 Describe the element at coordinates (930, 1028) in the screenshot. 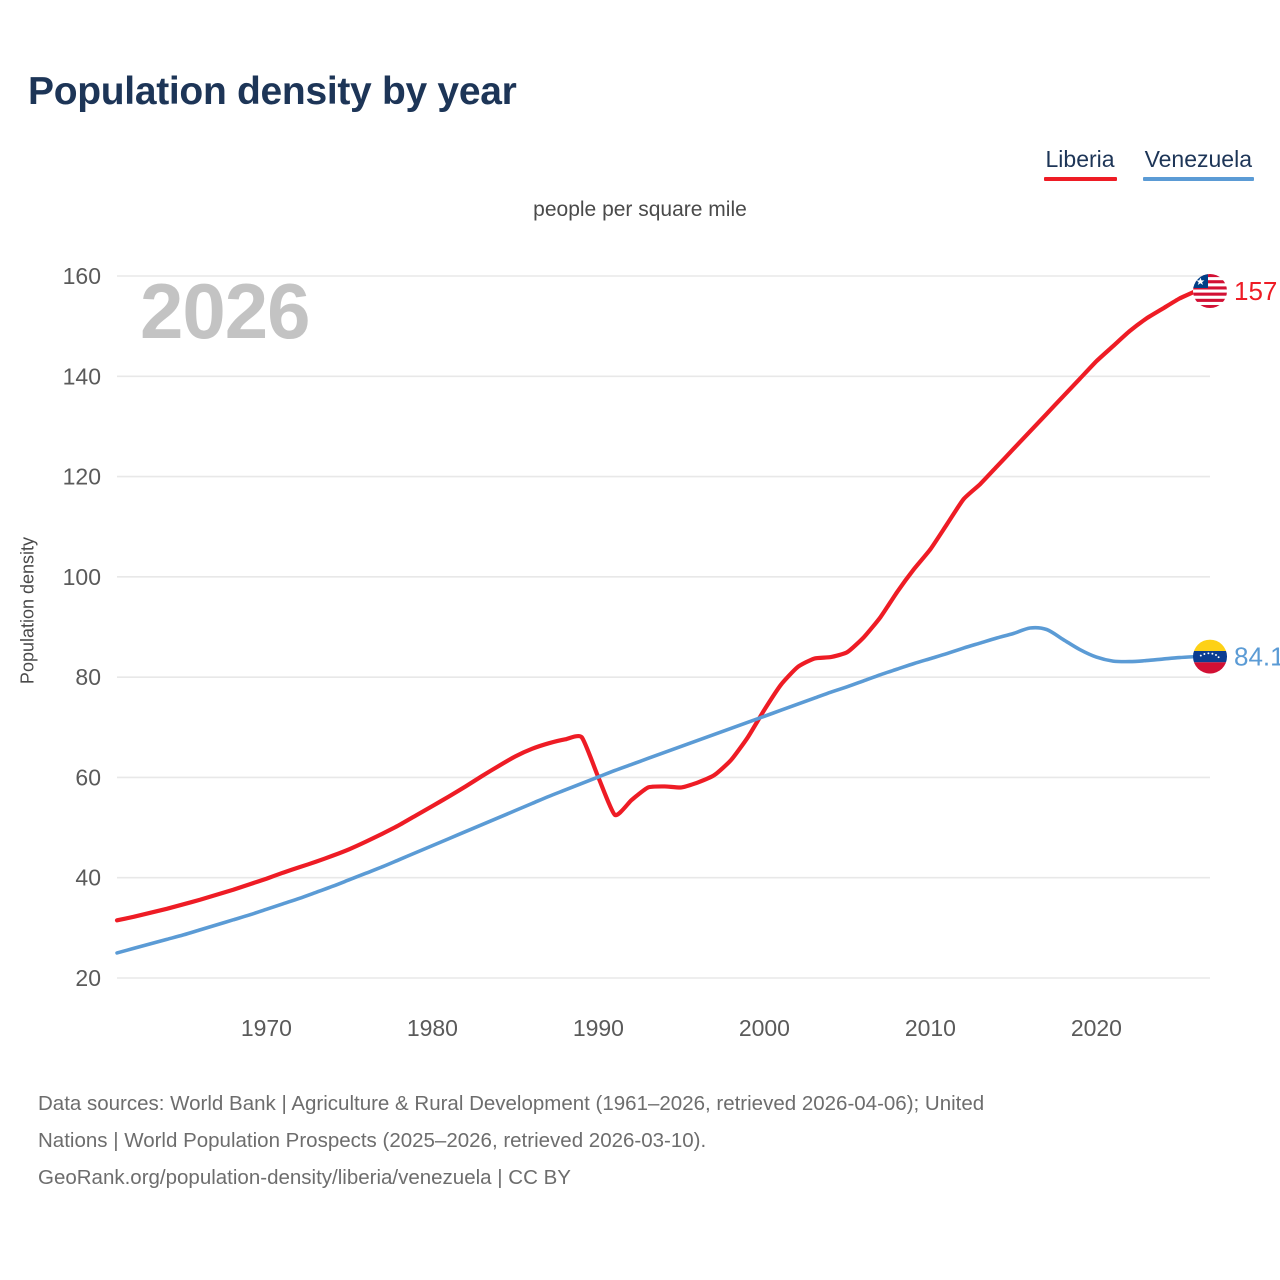

I see `x-tick-label: 2010` at that location.